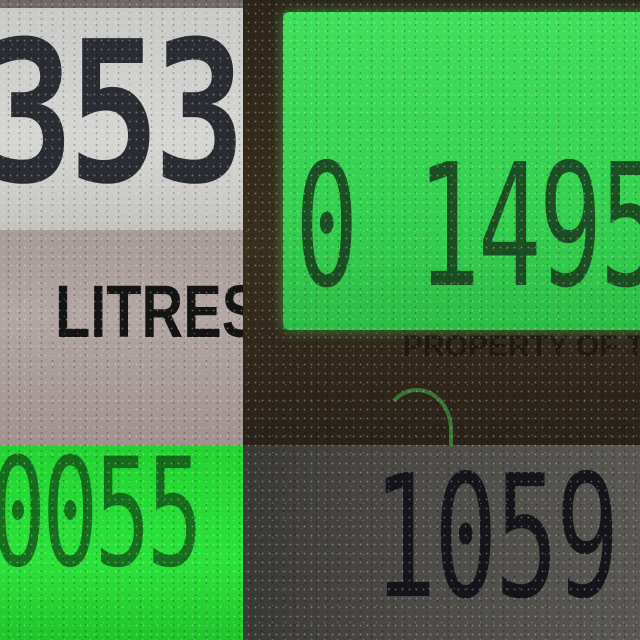 The width and height of the screenshot is (640, 640). Describe the element at coordinates (121, 5) in the screenshot. I see `lcd-frame` at that location.